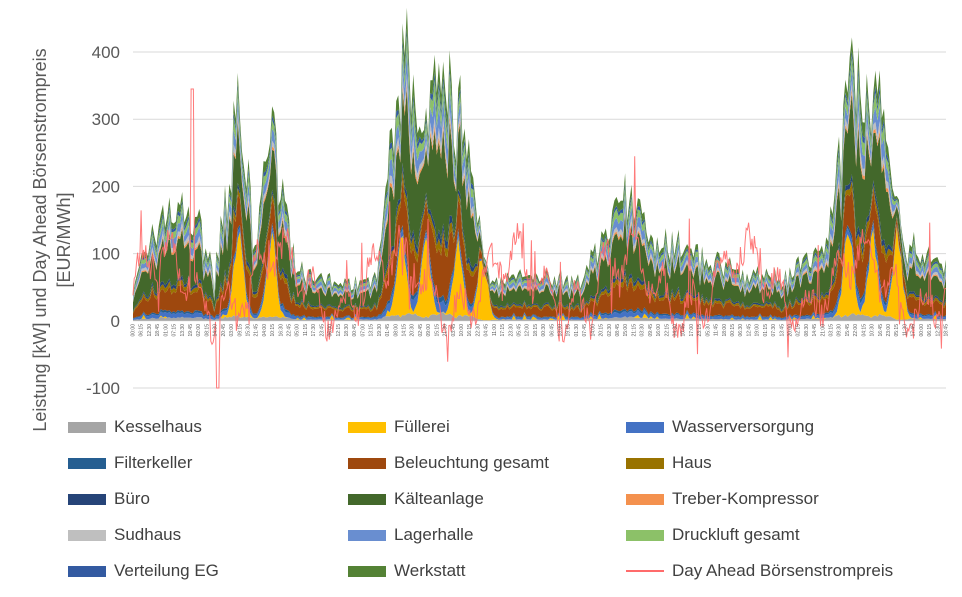  I want to click on legend-label: Day Ahead Börsenstrompreis, so click(783, 570).